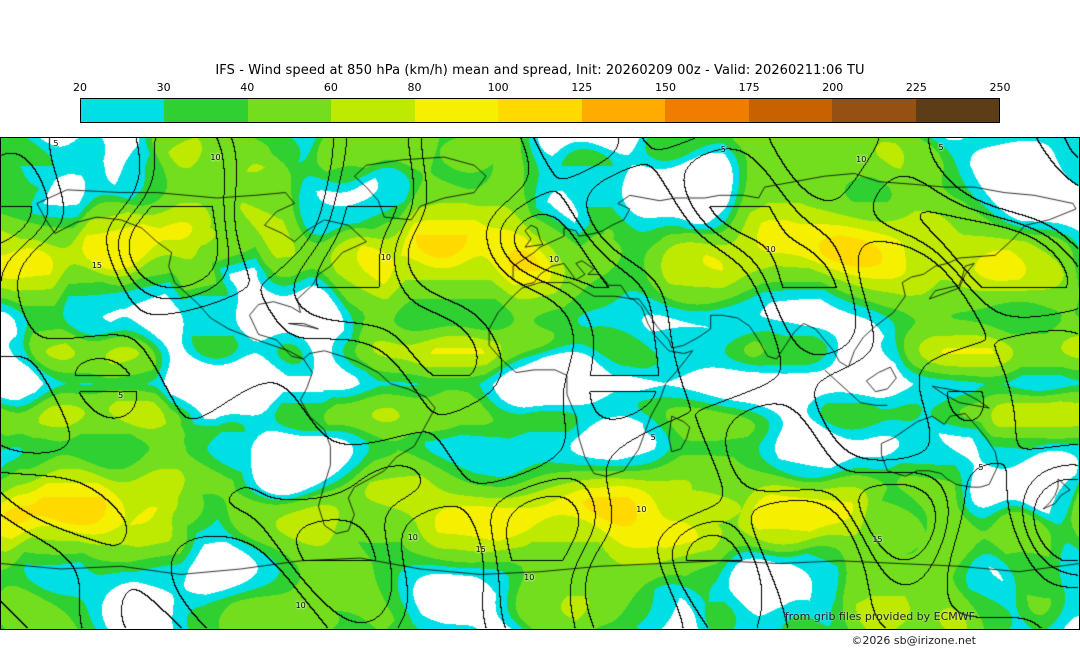  What do you see at coordinates (330, 87) in the screenshot?
I see `colorbar-tick-label: 60` at bounding box center [330, 87].